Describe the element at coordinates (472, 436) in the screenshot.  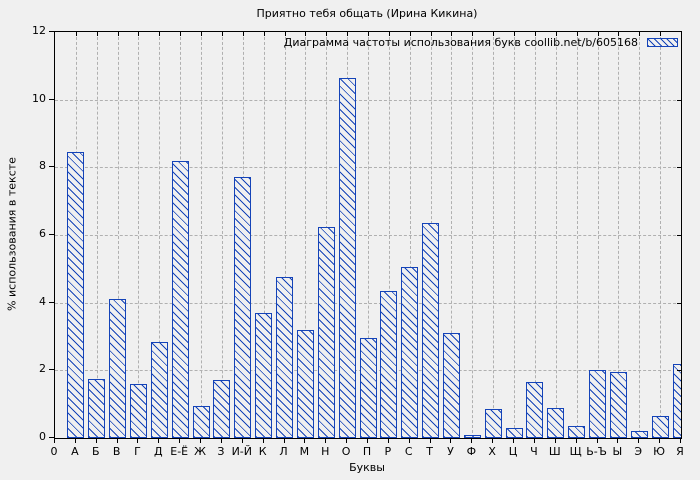
I see `bar-Ф` at that location.